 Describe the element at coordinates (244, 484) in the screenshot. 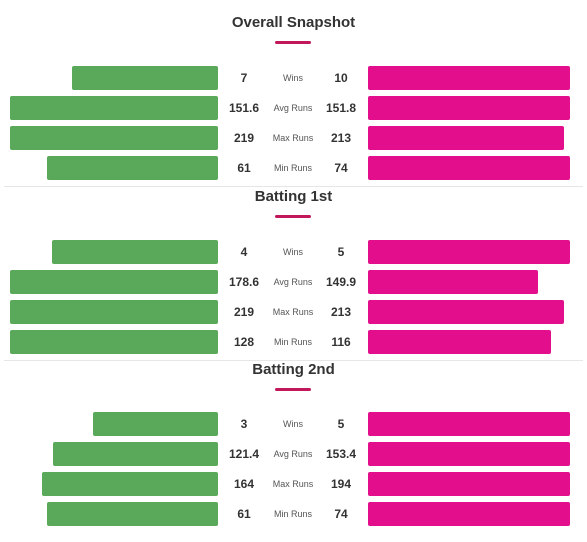

I see `left-value: 164` at that location.